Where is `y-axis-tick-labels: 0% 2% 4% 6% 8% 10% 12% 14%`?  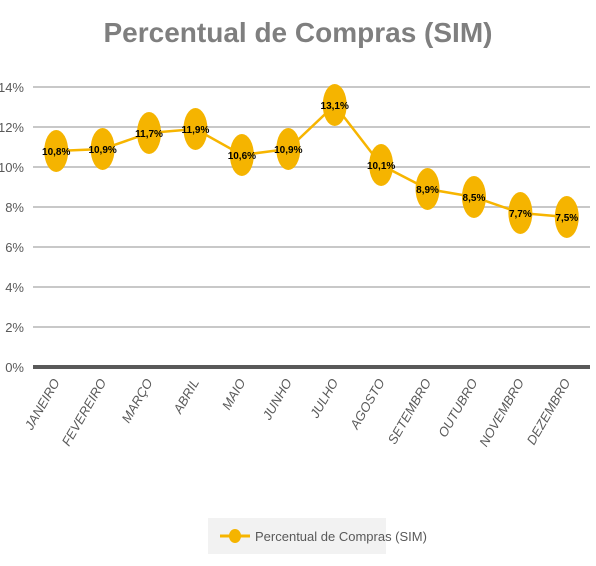 y-axis-tick-labels: 0% 2% 4% 6% 8% 10% 12% 14% is located at coordinates (12, 227).